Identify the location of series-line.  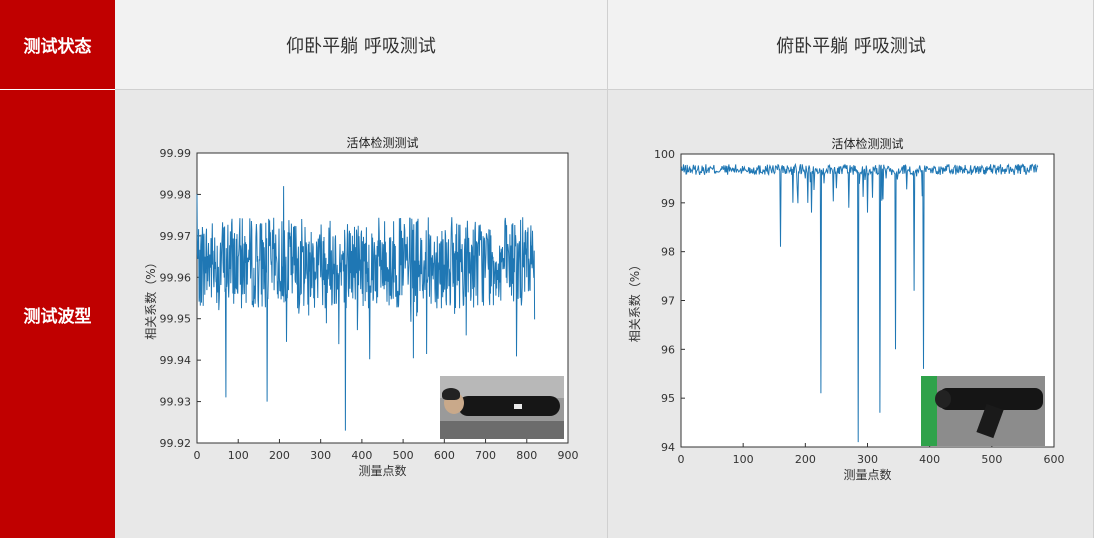
(366, 308).